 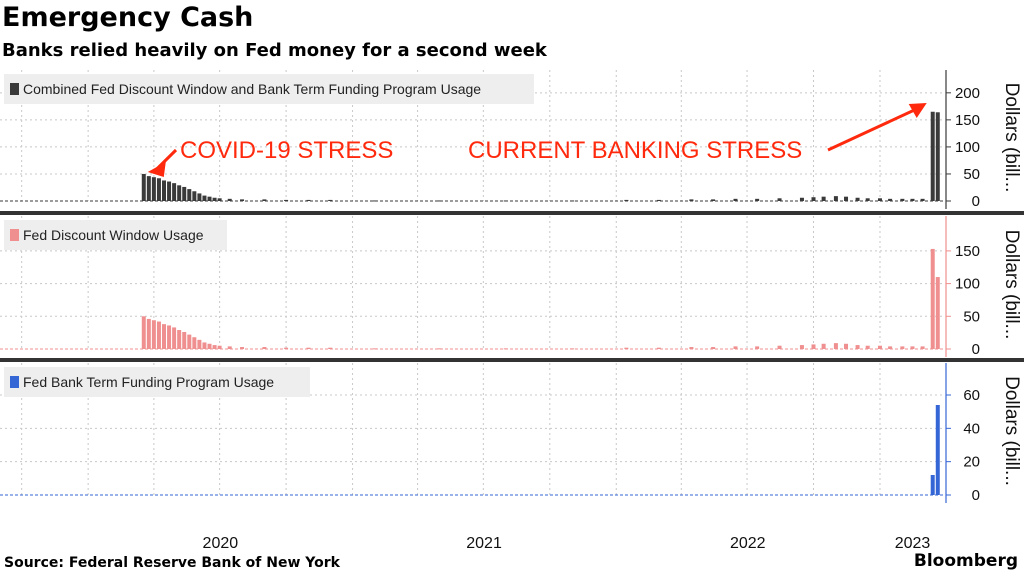 I want to click on annotation-current: CURRENT BANKING STRESS, so click(x=635, y=150).